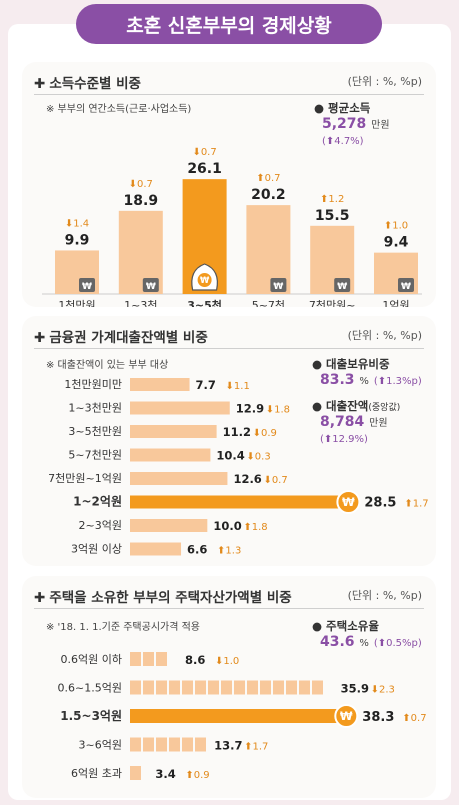  Describe the element at coordinates (140, 302) in the screenshot. I see `income-category-label: 1~3천` at that location.